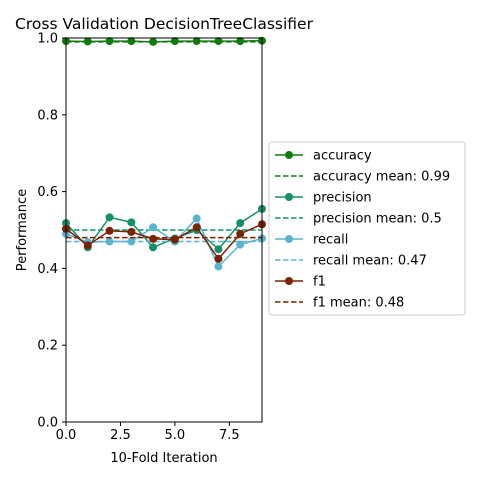 Image resolution: width=480 pixels, height=480 pixels. Describe the element at coordinates (47, 115) in the screenshot. I see `y-tick-label: 0.8` at that location.